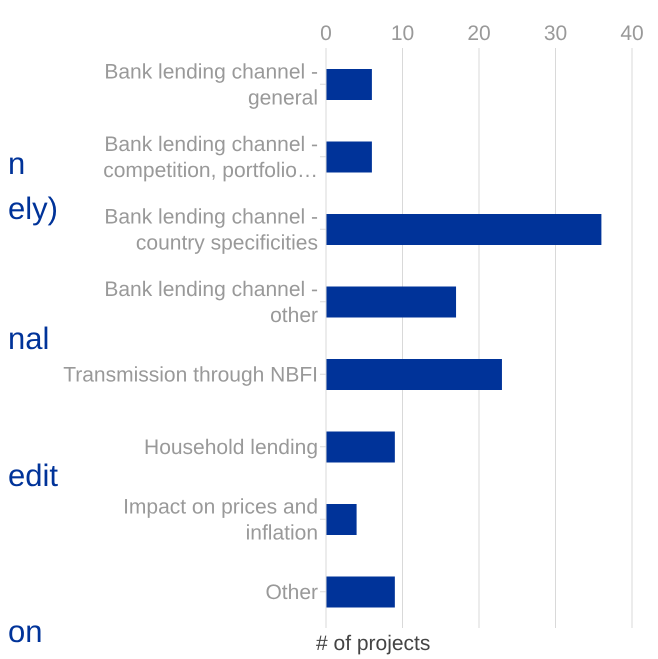 The height and width of the screenshot is (659, 658). What do you see at coordinates (632, 33) in the screenshot?
I see `x-tick-label: 40` at bounding box center [632, 33].